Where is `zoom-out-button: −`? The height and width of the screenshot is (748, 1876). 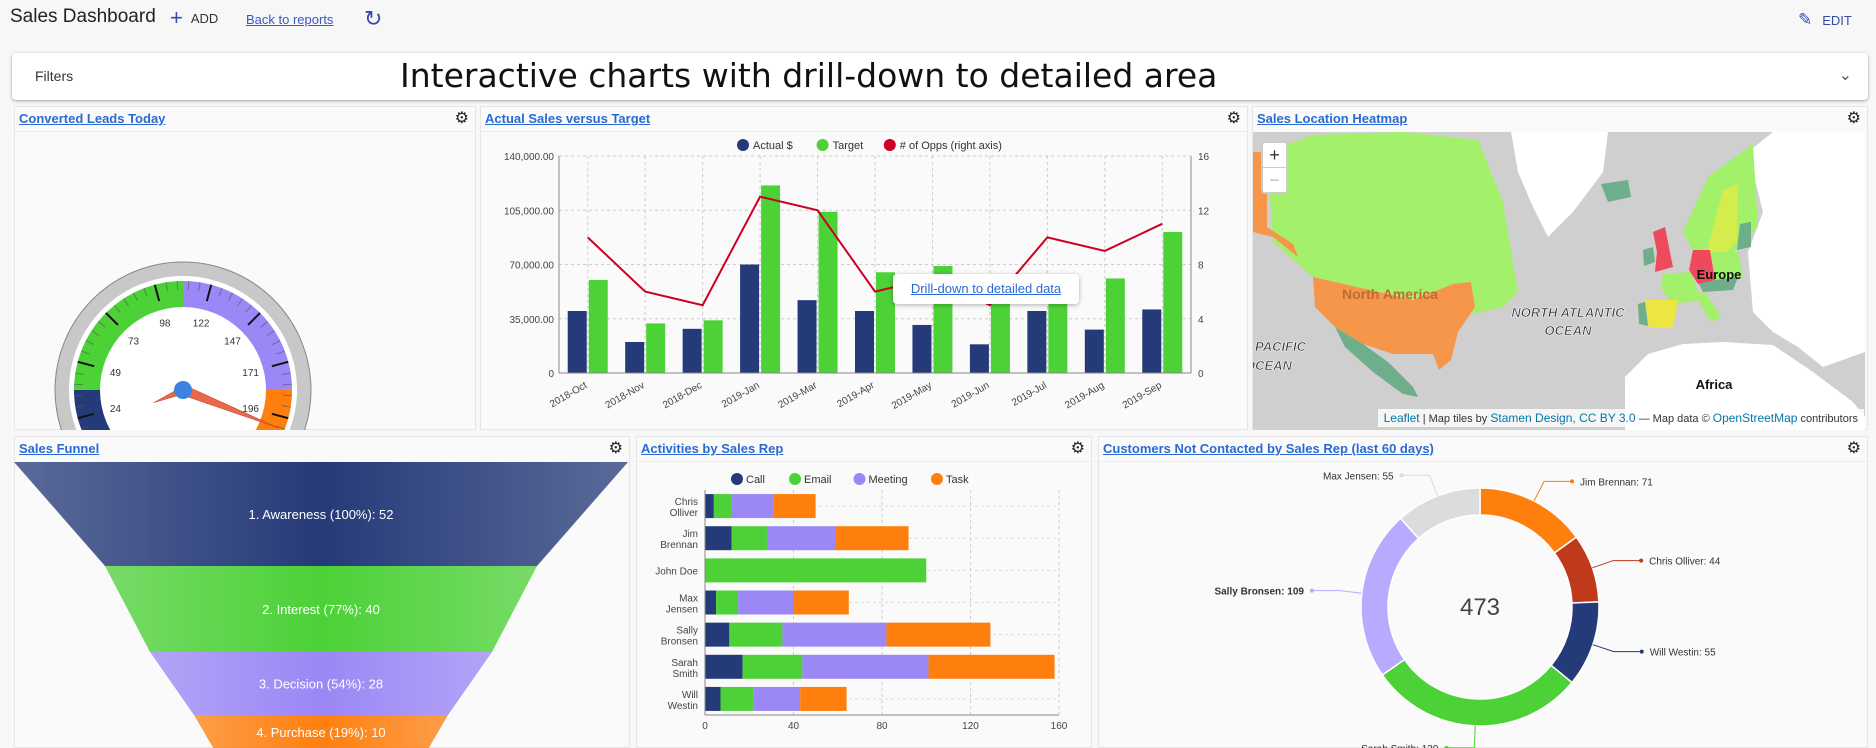 zoom-out-button: − is located at coordinates (1274, 179).